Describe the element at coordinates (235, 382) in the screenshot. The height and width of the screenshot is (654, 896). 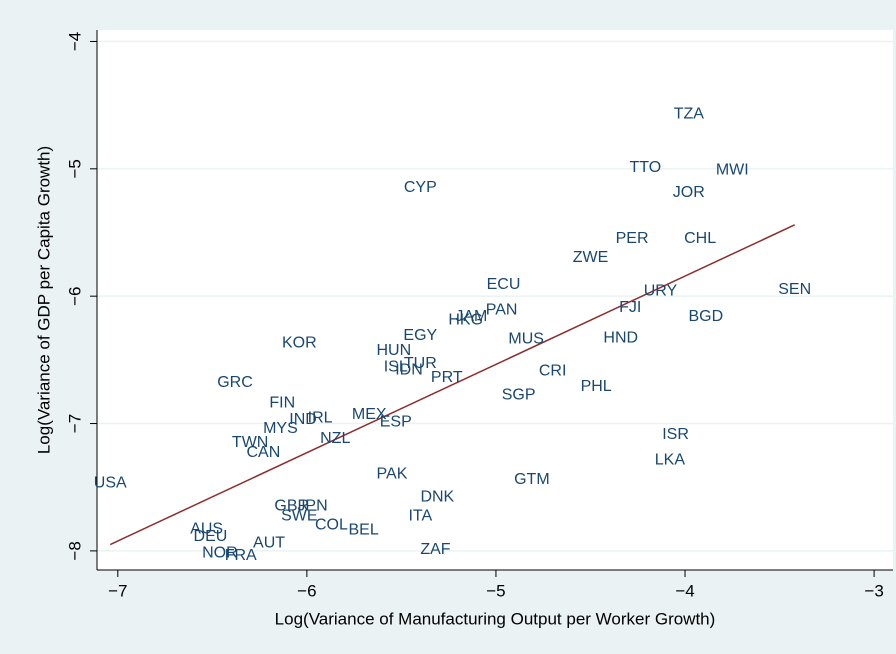
I see `point-label: GRC` at that location.